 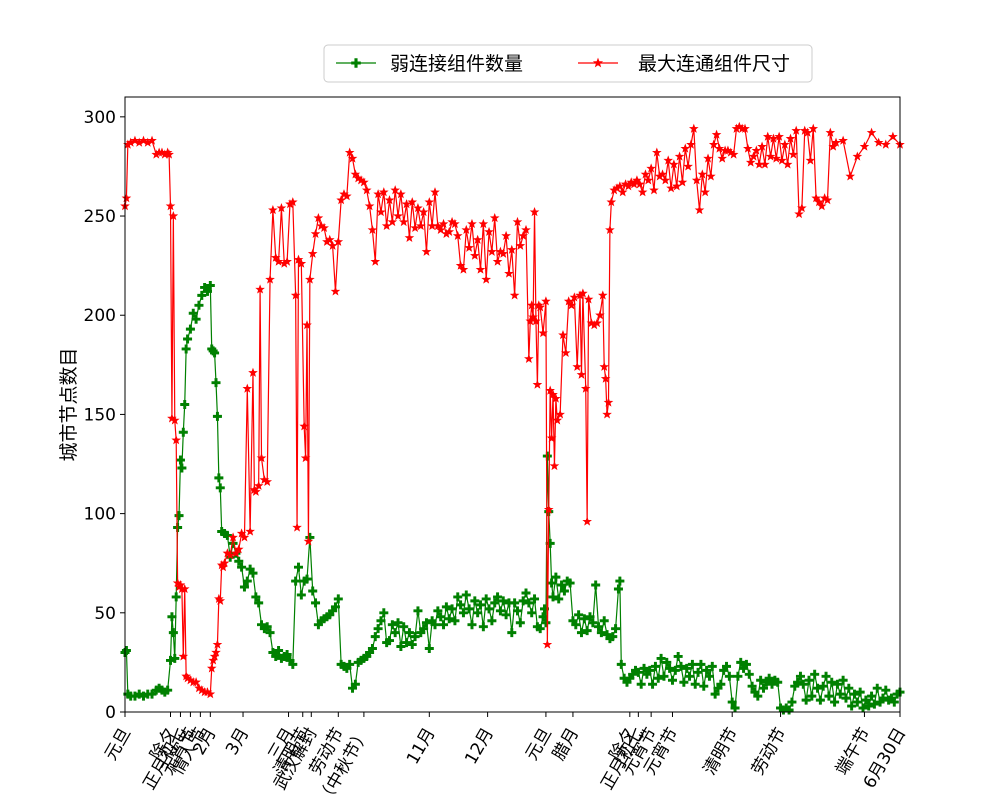 I want to click on legend-box, so click(x=568, y=63).